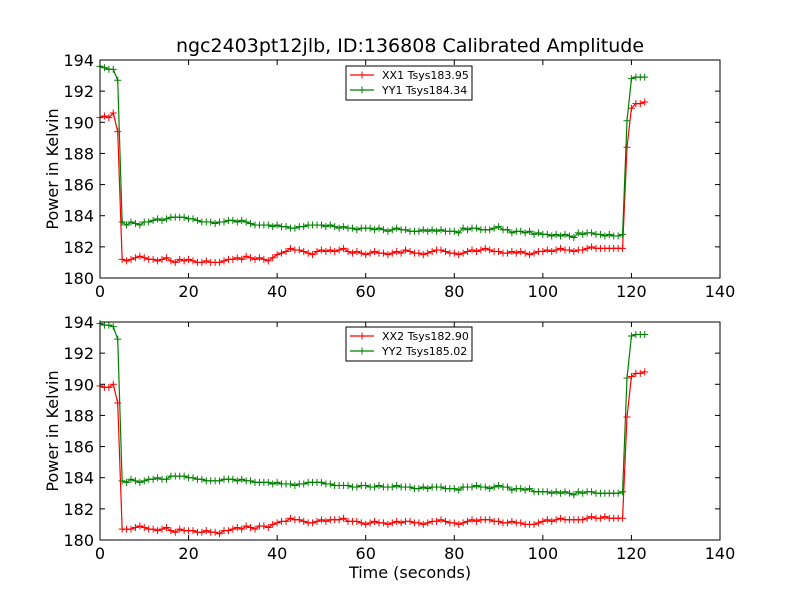 The image size is (800, 600). I want to click on legend-entry: YY1 Tsys184.34, so click(424, 90).